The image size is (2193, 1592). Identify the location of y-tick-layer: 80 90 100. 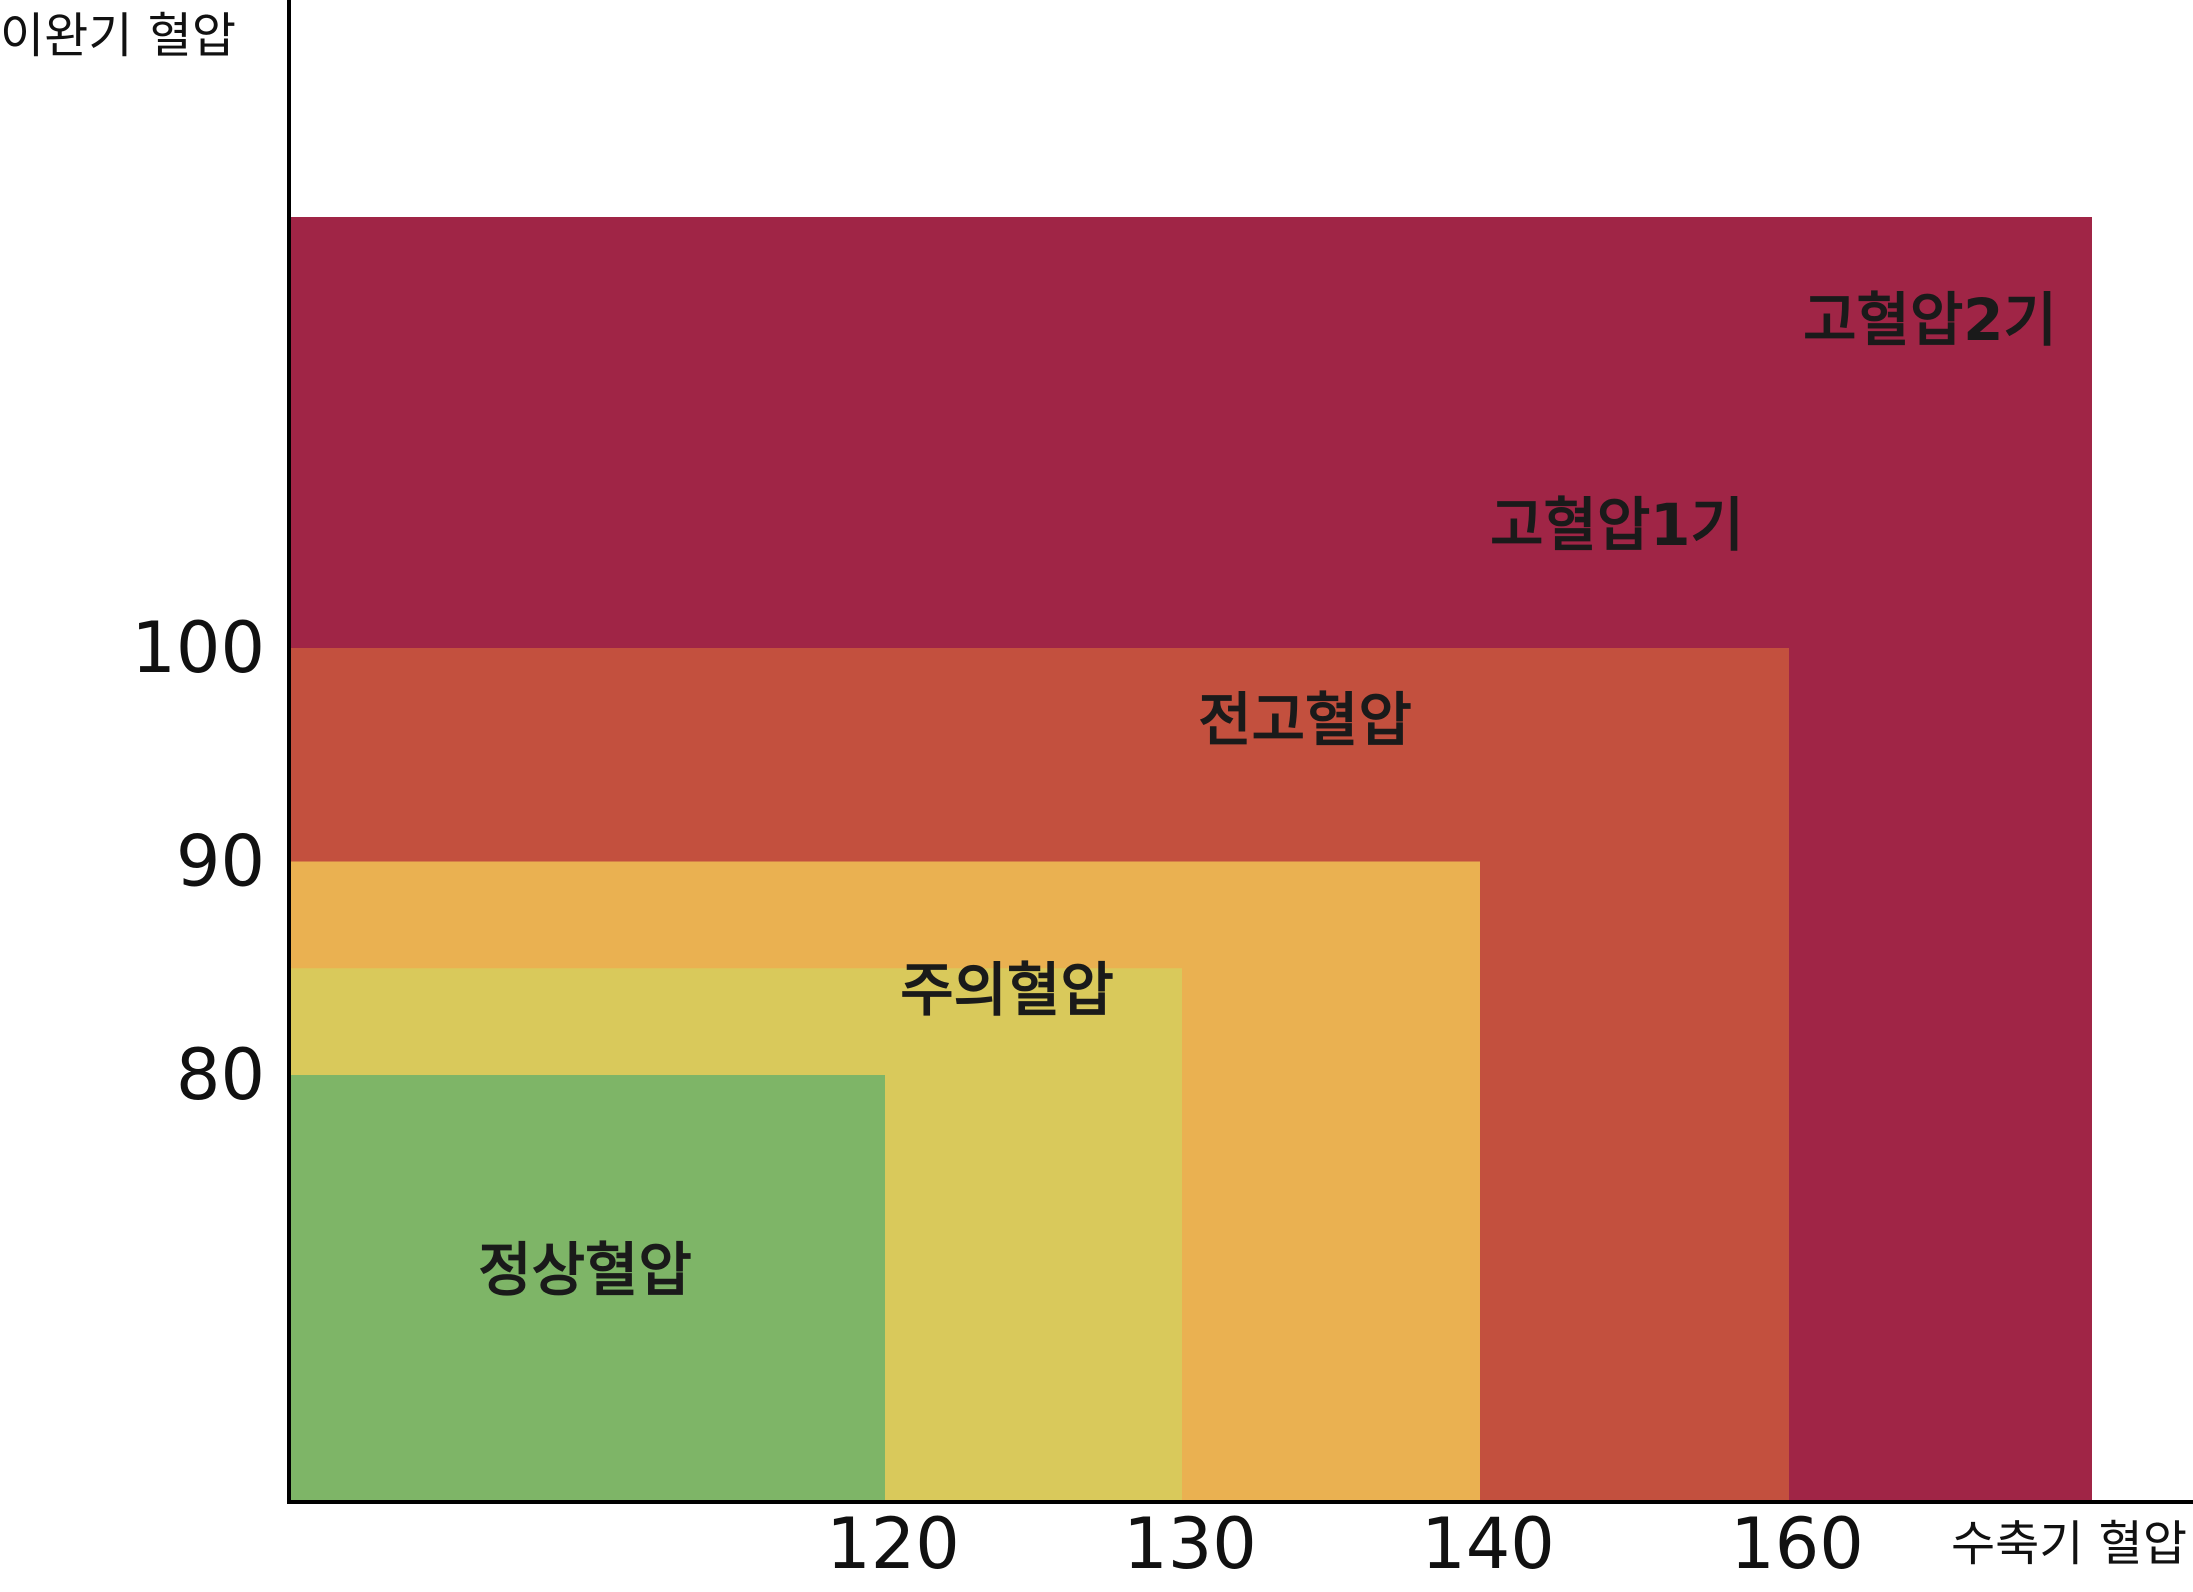
(198, 861).